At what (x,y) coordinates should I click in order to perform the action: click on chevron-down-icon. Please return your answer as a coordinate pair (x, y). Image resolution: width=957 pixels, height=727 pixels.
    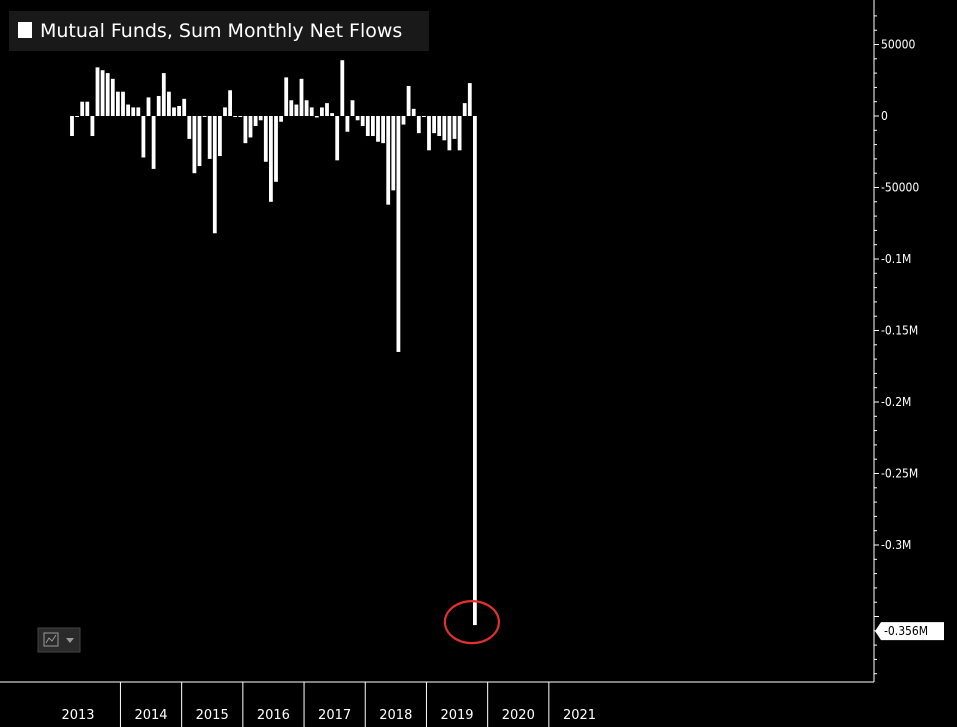
    Looking at the image, I should click on (70, 640).